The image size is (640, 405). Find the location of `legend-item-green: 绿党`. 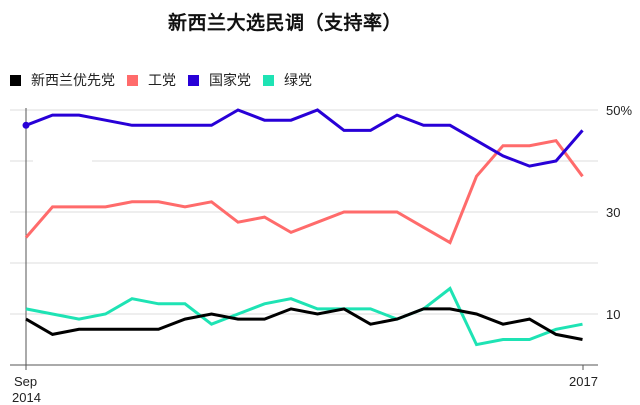

legend-item-green: 绿党 is located at coordinates (287, 80).